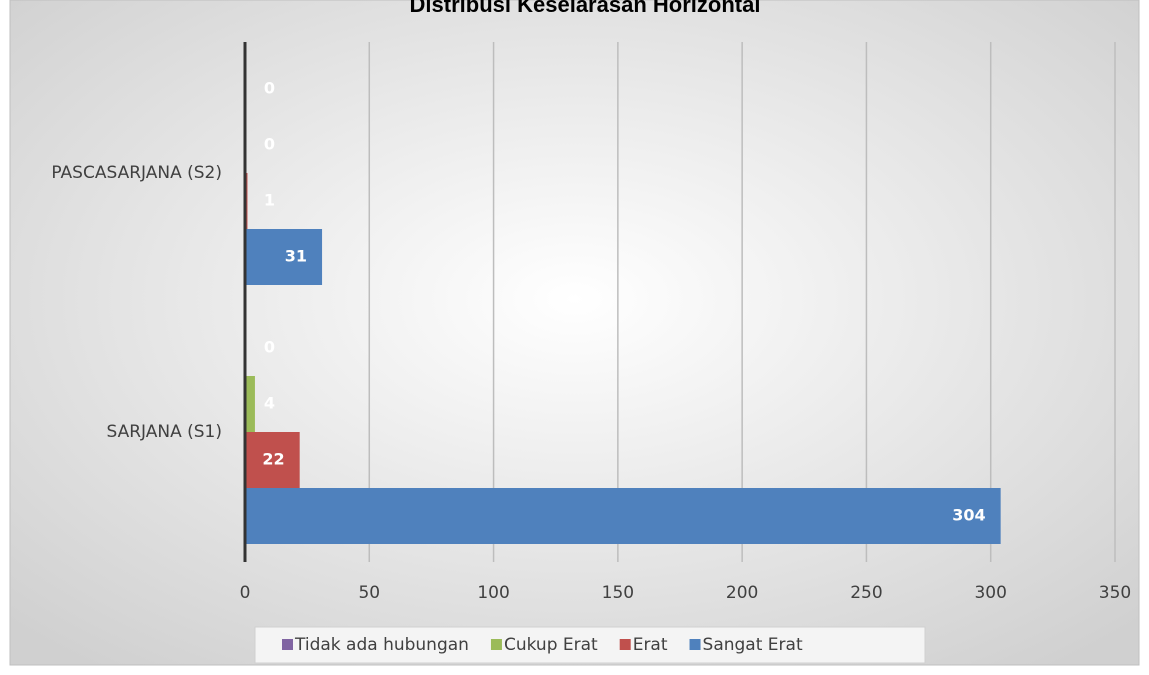 The height and width of the screenshot is (675, 1149). Describe the element at coordinates (618, 593) in the screenshot. I see `x-tick-label: 150` at that location.